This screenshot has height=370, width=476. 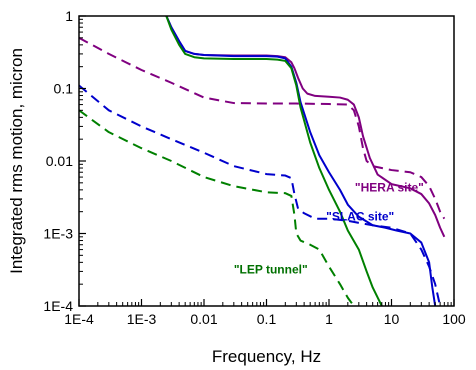 What do you see at coordinates (79, 319) in the screenshot?
I see `x-tick-label: 1E-4` at bounding box center [79, 319].